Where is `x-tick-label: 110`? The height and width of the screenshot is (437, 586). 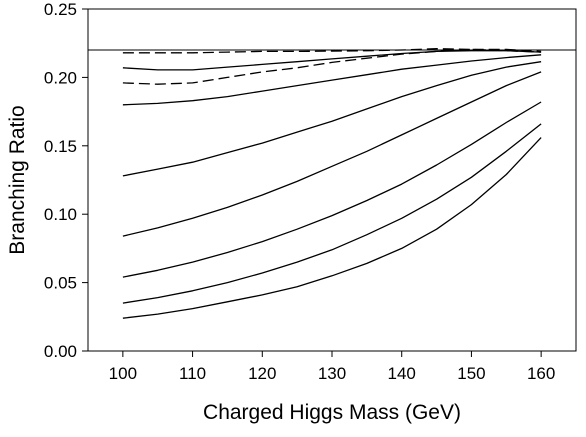
x-tick-label: 110 is located at coordinates (192, 373).